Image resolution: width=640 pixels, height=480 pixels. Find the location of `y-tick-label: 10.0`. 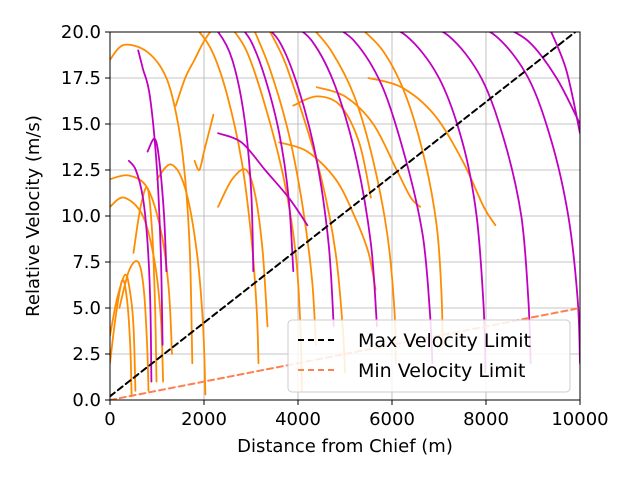

y-tick-label: 10.0 is located at coordinates (81, 216).